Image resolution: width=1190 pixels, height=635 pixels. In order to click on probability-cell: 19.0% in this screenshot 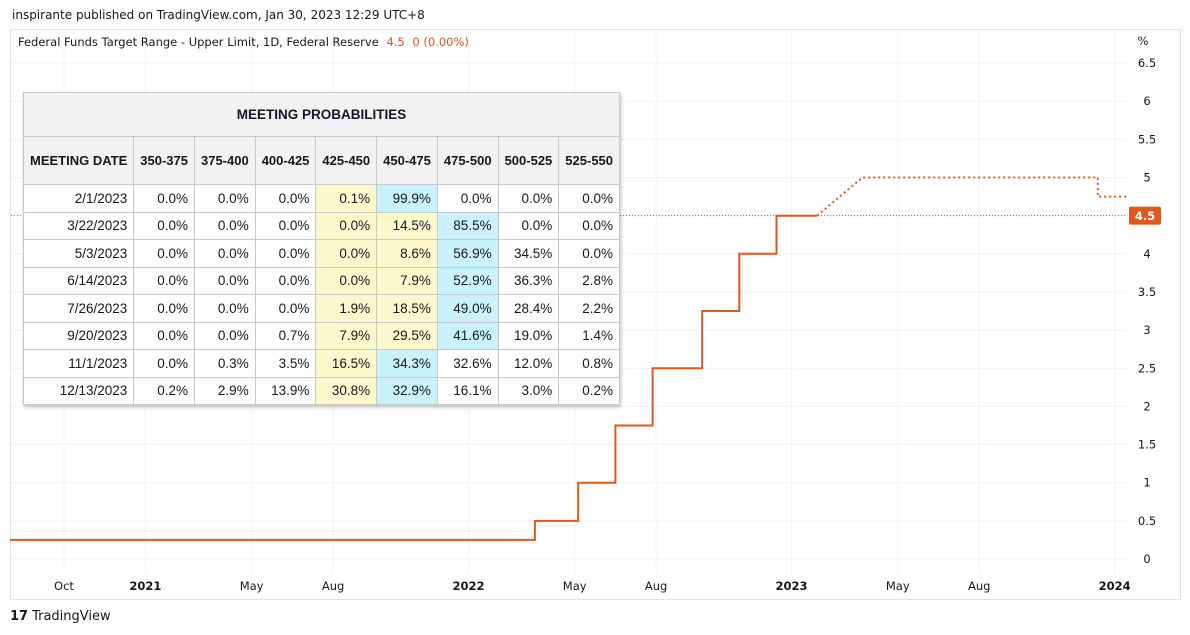, I will do `click(528, 335)`.